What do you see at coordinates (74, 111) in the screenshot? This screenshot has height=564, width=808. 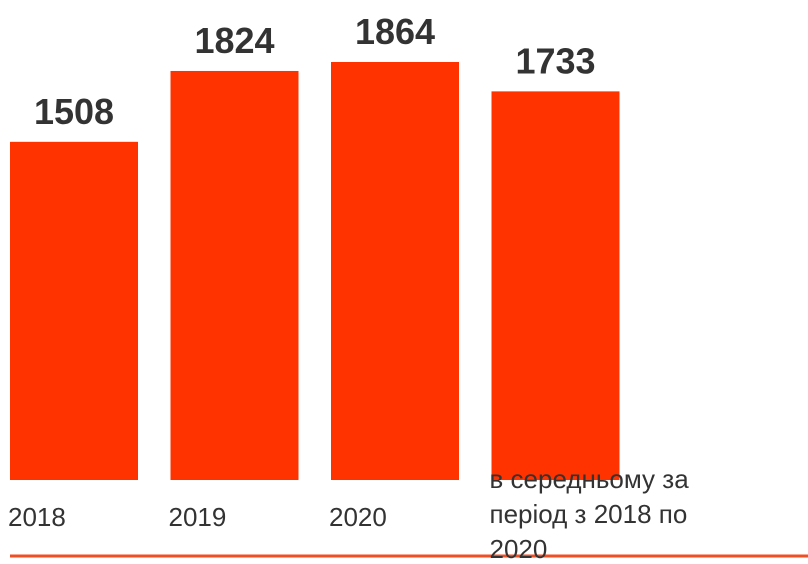 I see `value-label: 1508` at bounding box center [74, 111].